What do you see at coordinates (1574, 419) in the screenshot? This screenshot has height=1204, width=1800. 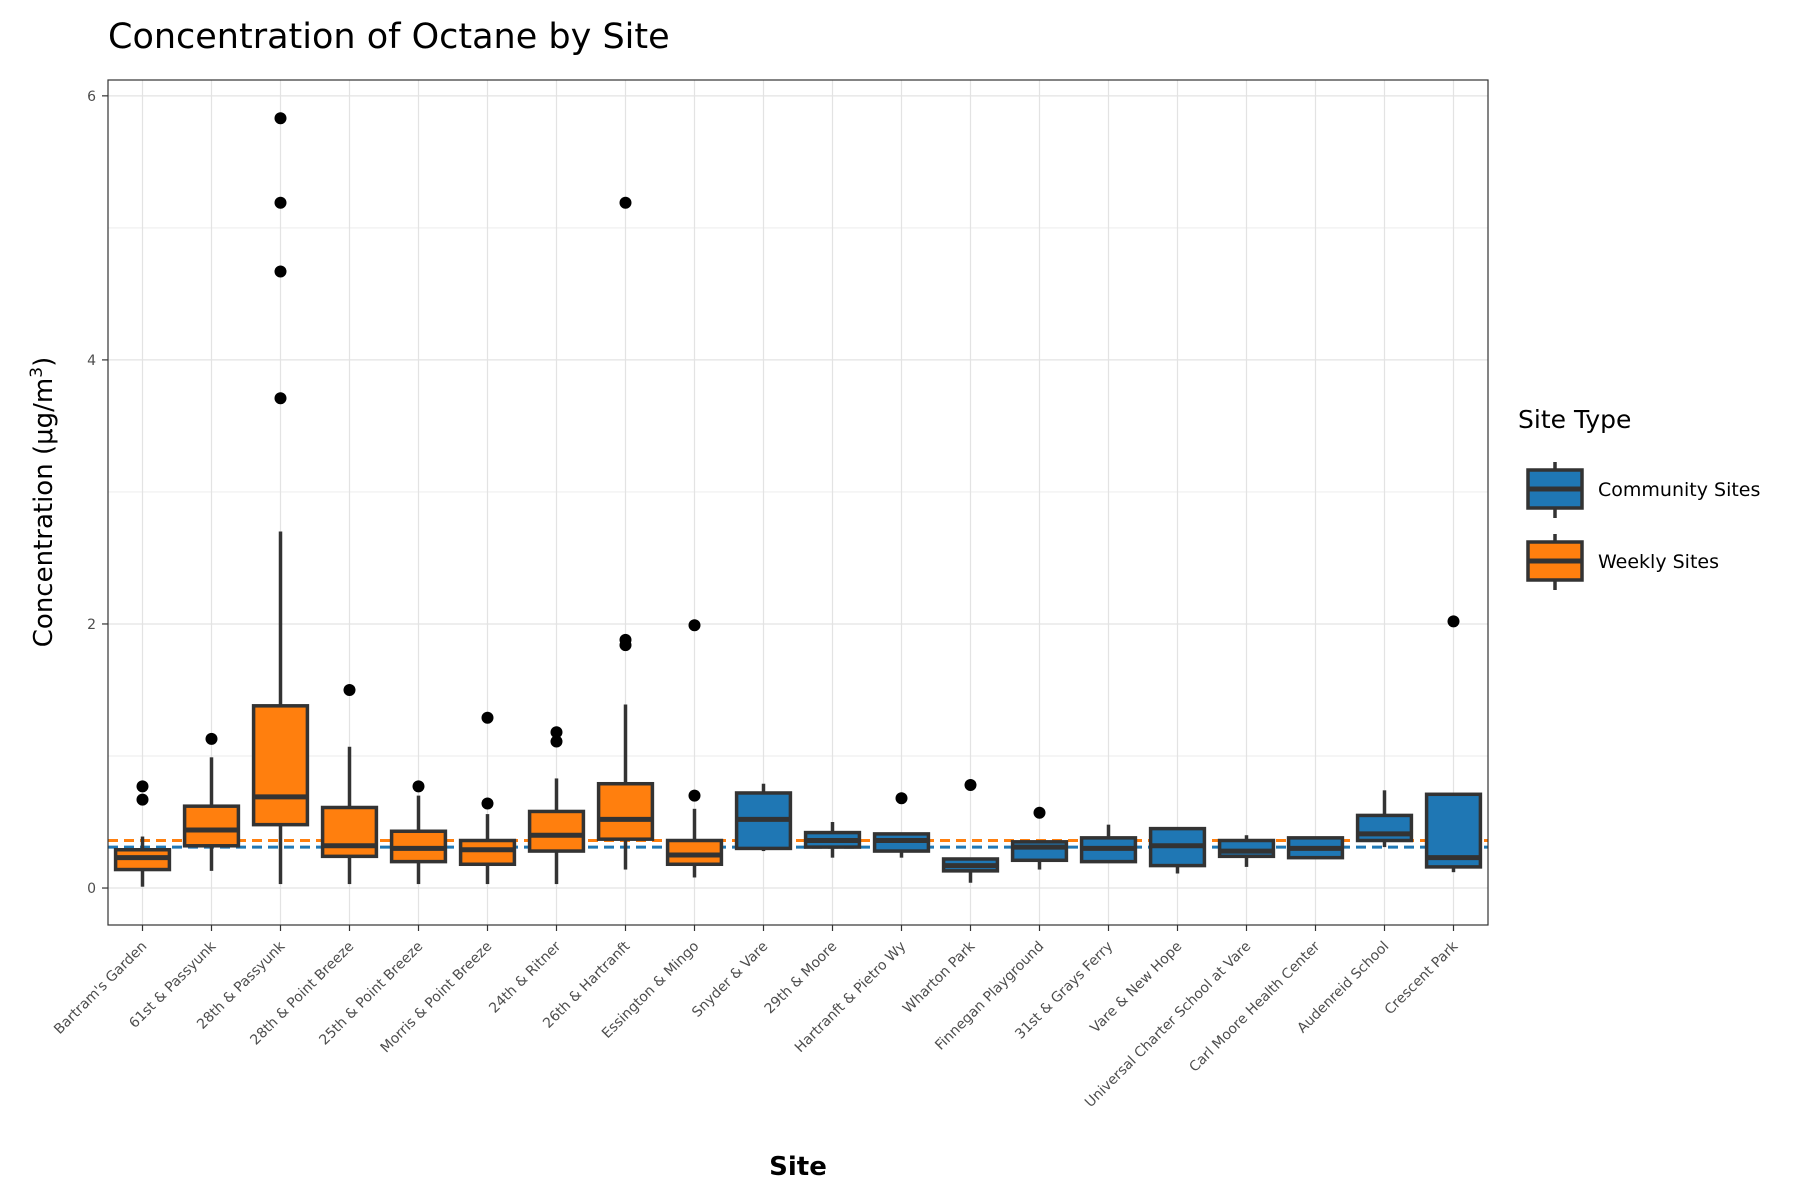 I see `legend-title: Site Type` at bounding box center [1574, 419].